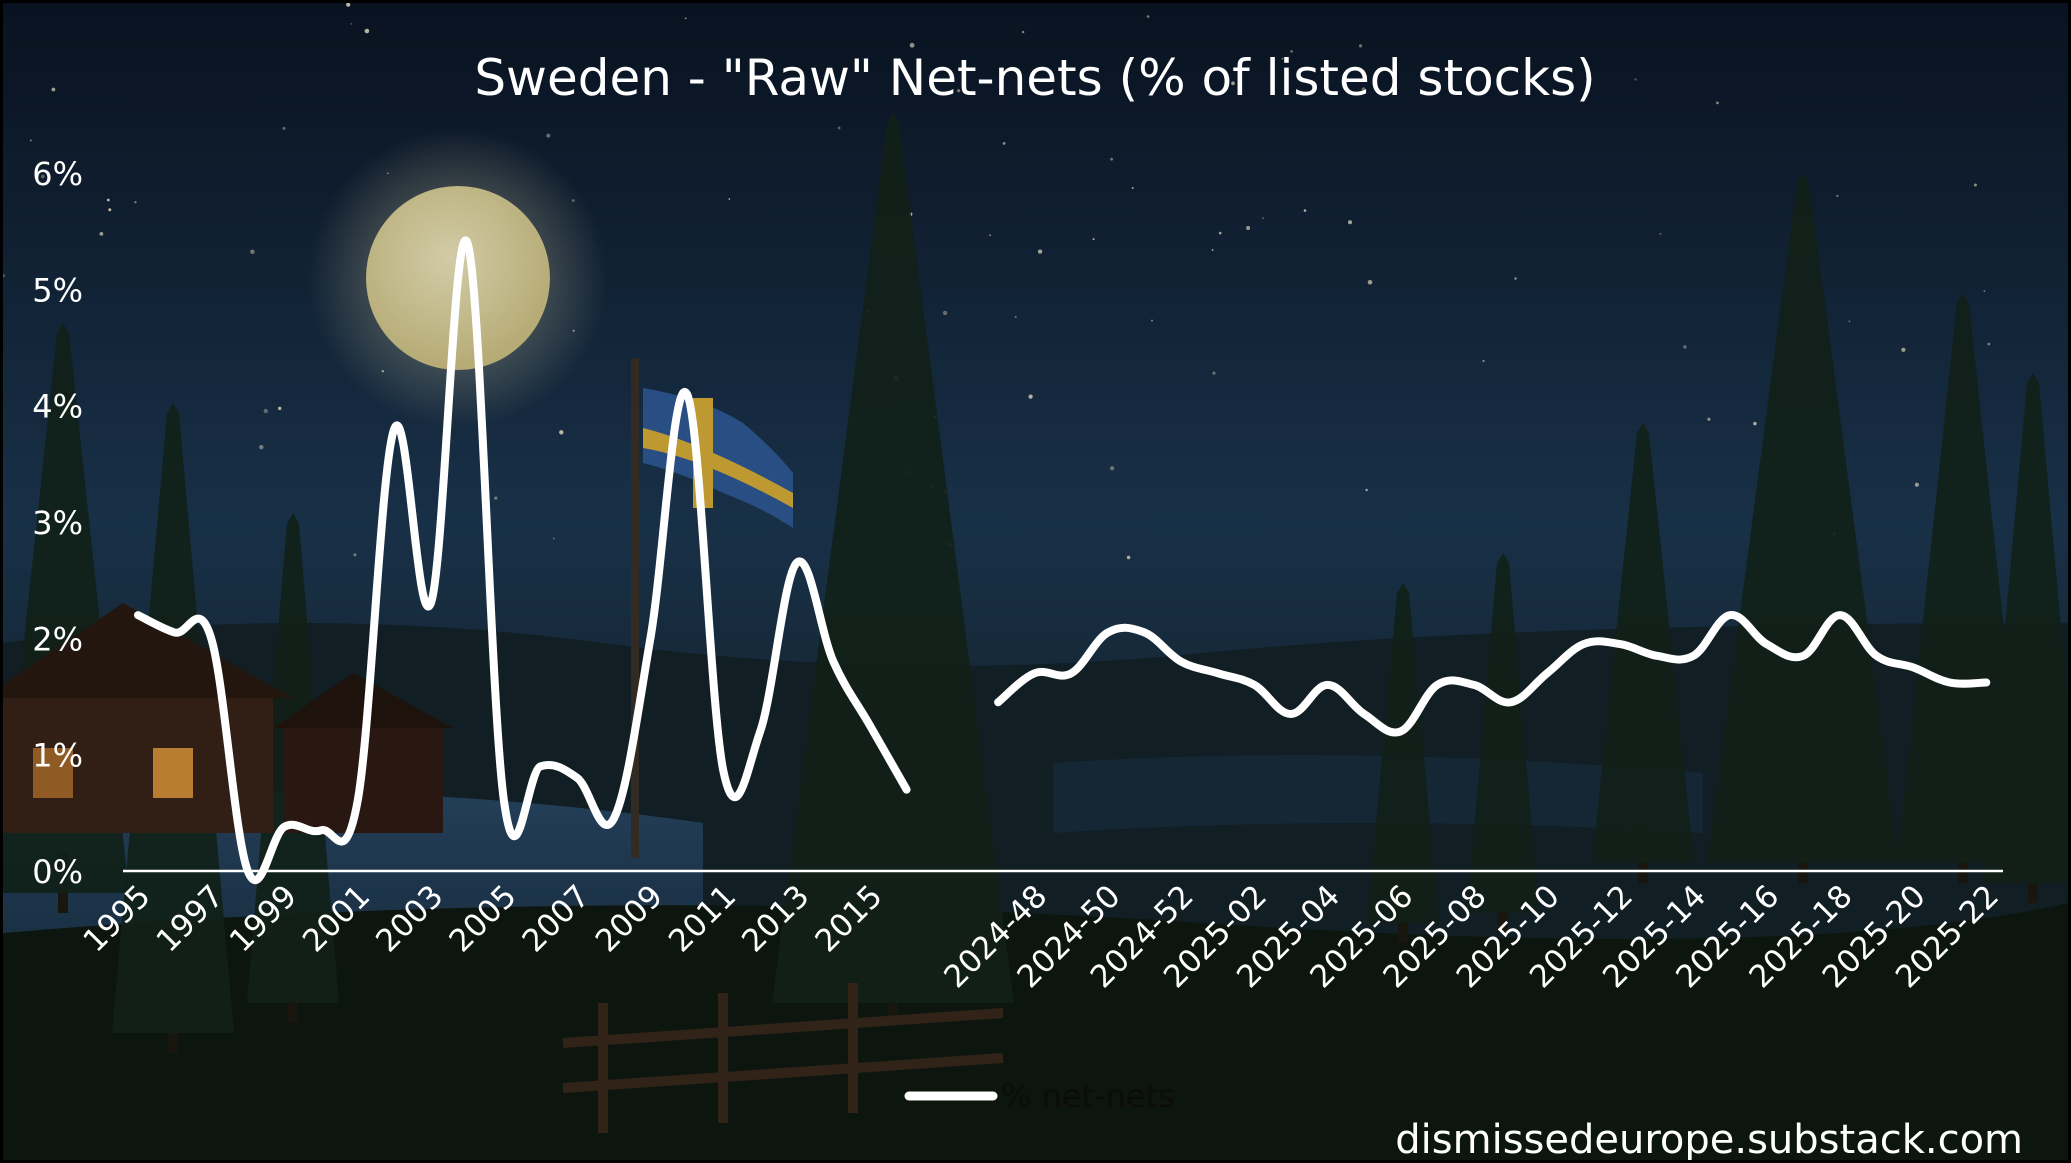 The width and height of the screenshot is (2071, 1163). What do you see at coordinates (57, 872) in the screenshot?
I see `y-tick-label: 0%` at bounding box center [57, 872].